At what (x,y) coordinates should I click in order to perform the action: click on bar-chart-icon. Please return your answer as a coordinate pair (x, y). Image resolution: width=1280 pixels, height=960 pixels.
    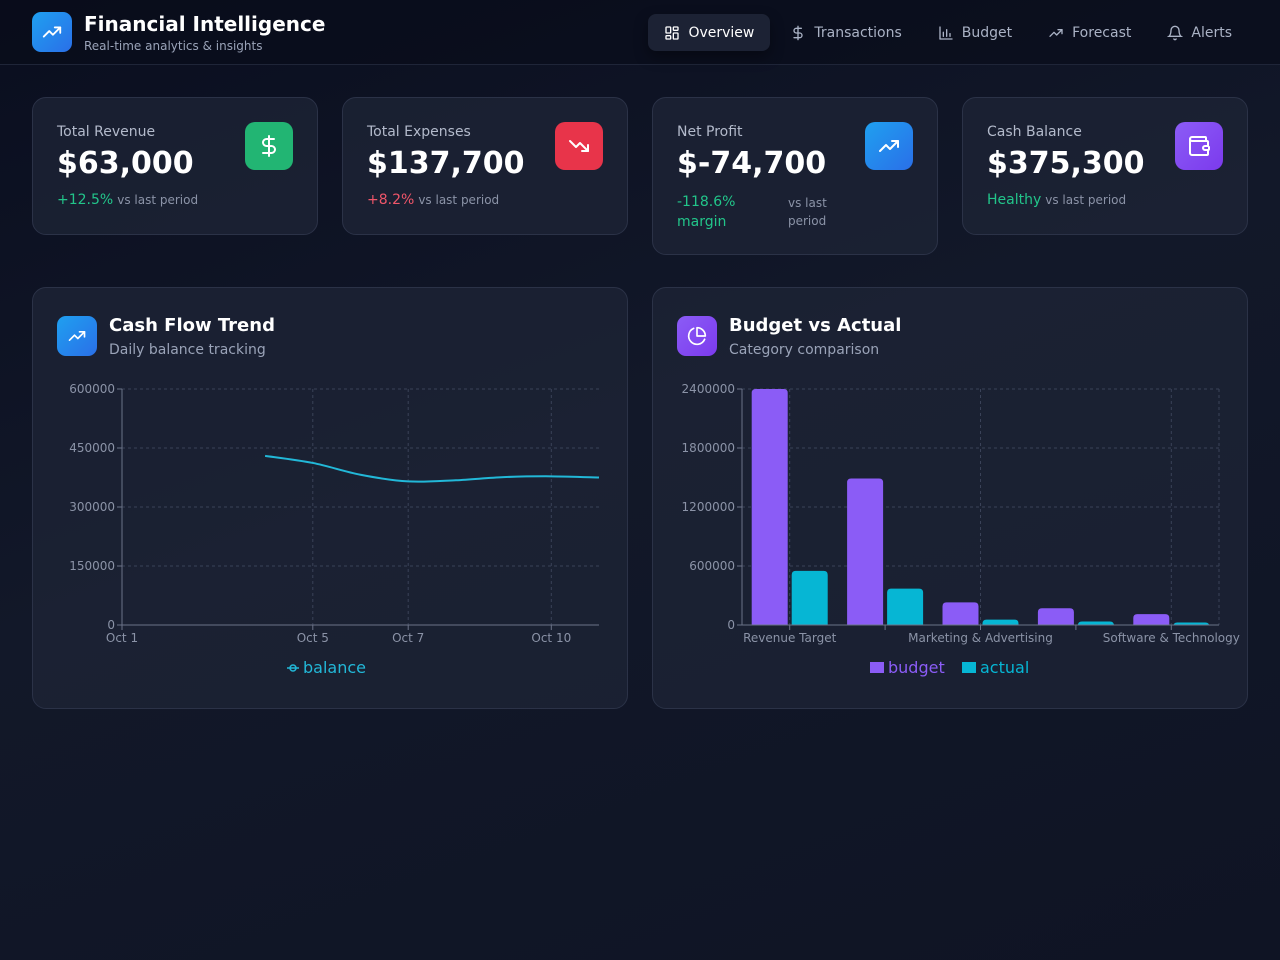
    Looking at the image, I should click on (946, 32).